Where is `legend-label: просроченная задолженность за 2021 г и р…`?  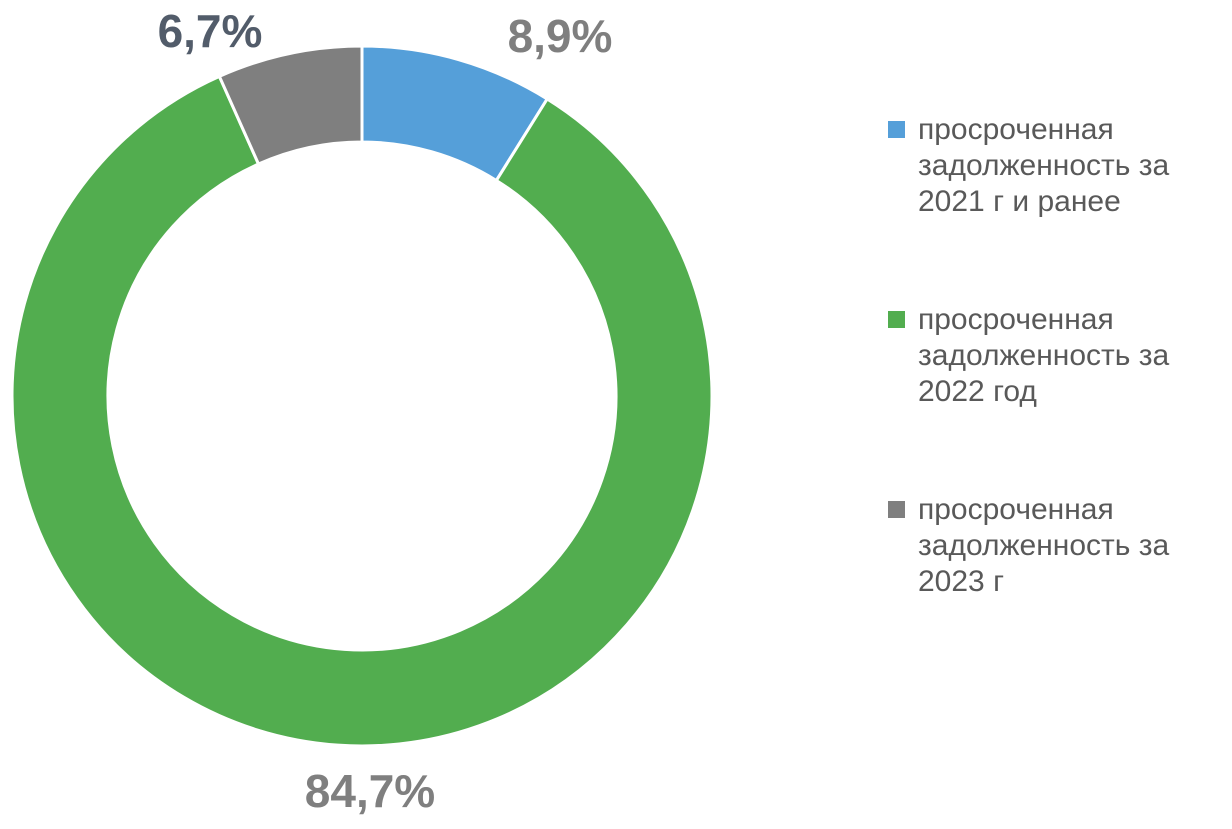 legend-label: просроченная задолженность за 2021 г и р… is located at coordinates (1044, 165).